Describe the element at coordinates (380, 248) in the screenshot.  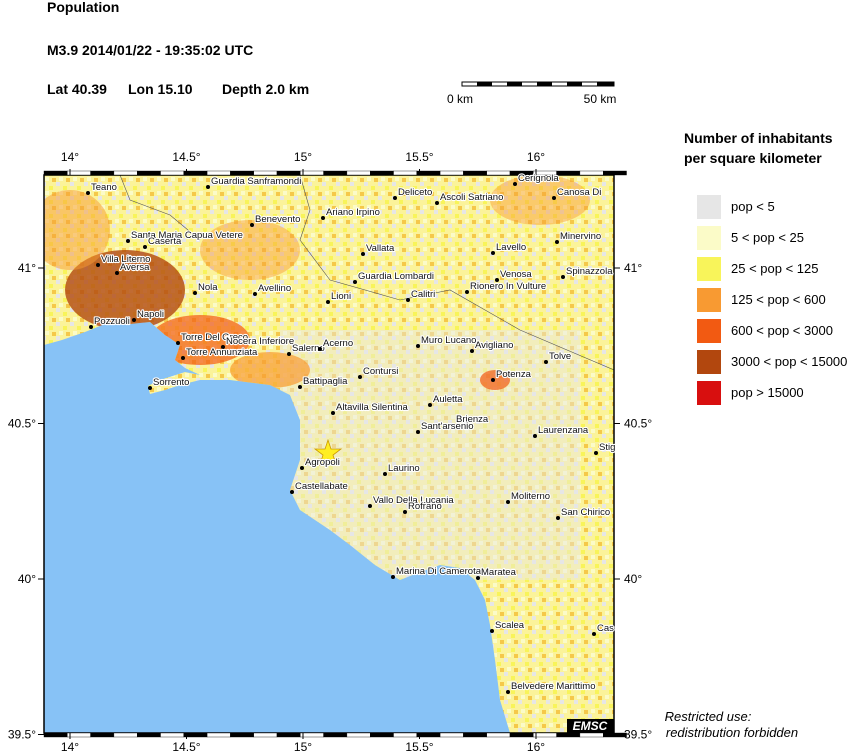
I see `city-label: Vallata` at that location.